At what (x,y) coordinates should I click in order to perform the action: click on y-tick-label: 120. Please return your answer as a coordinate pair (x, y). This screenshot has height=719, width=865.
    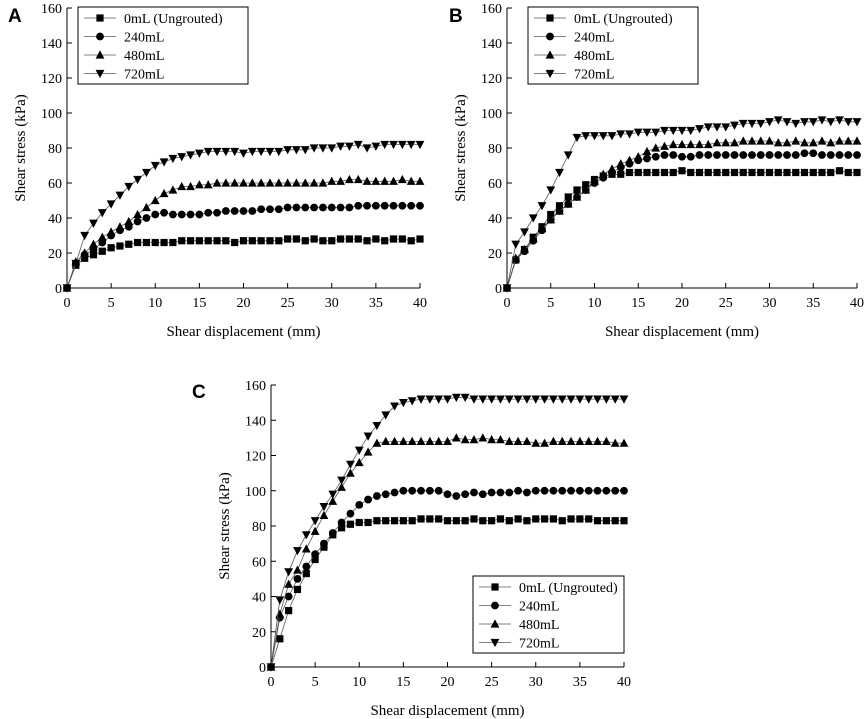
    Looking at the image, I should click on (255, 457).